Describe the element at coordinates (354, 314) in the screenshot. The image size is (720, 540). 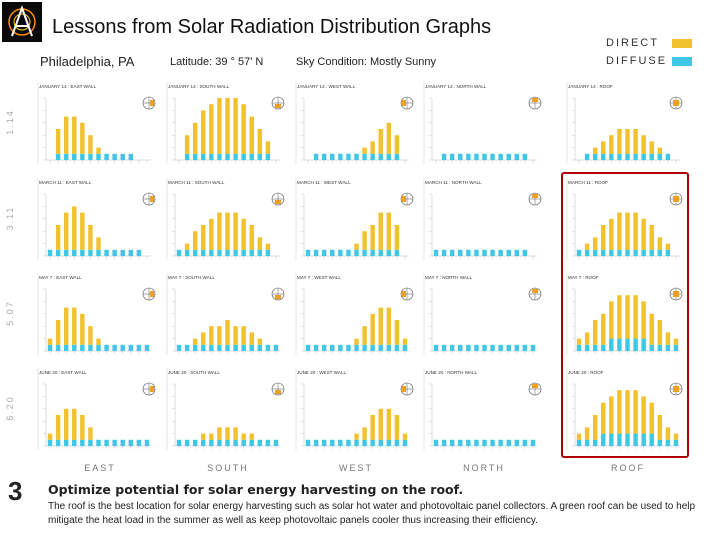
I see `panel-13: MAY 7 : WEST WALL` at that location.